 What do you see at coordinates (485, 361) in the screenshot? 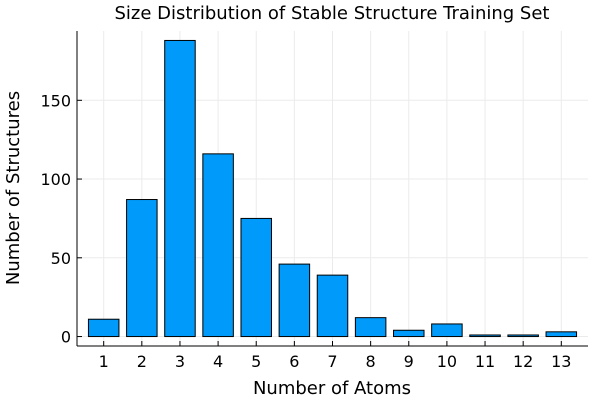
I see `x-tick-label: 11` at bounding box center [485, 361].